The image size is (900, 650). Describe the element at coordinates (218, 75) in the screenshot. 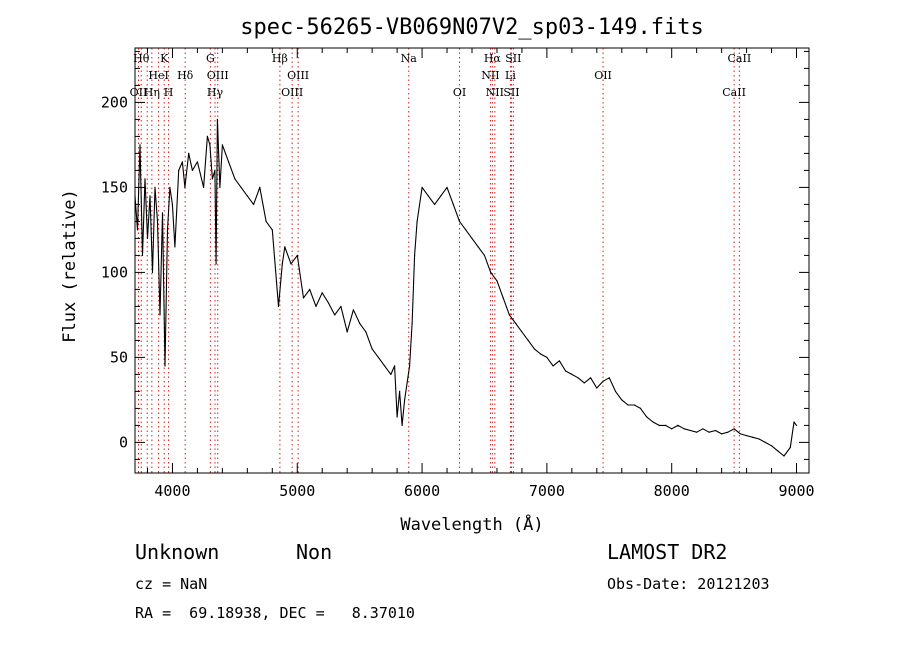

I see `line-label-10: OIII` at that location.